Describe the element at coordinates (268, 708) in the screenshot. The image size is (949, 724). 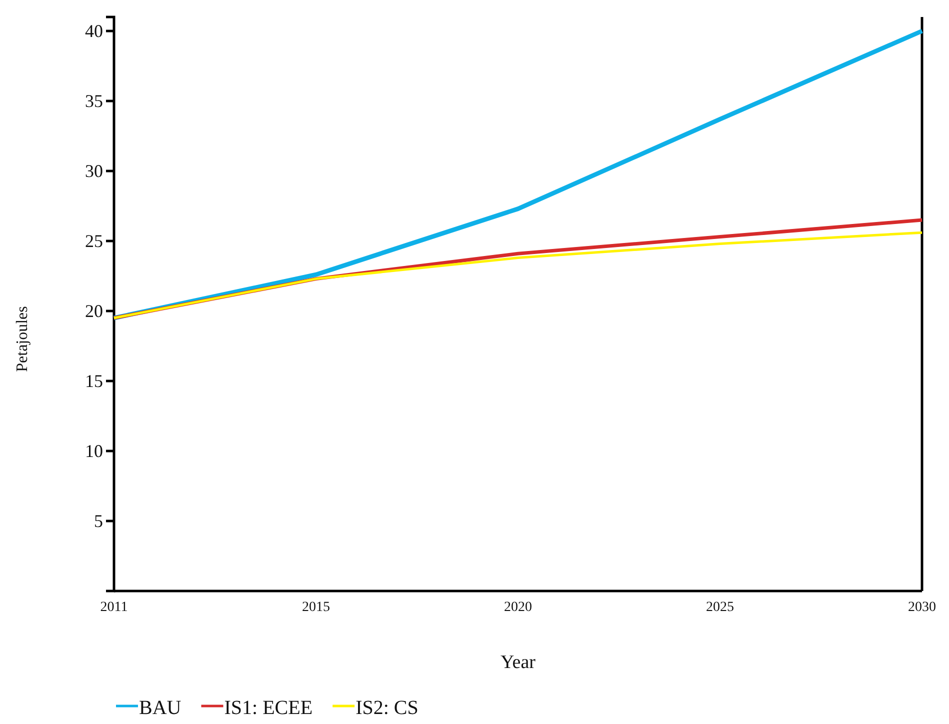
I see `legend-label: IS1: ECEE` at that location.